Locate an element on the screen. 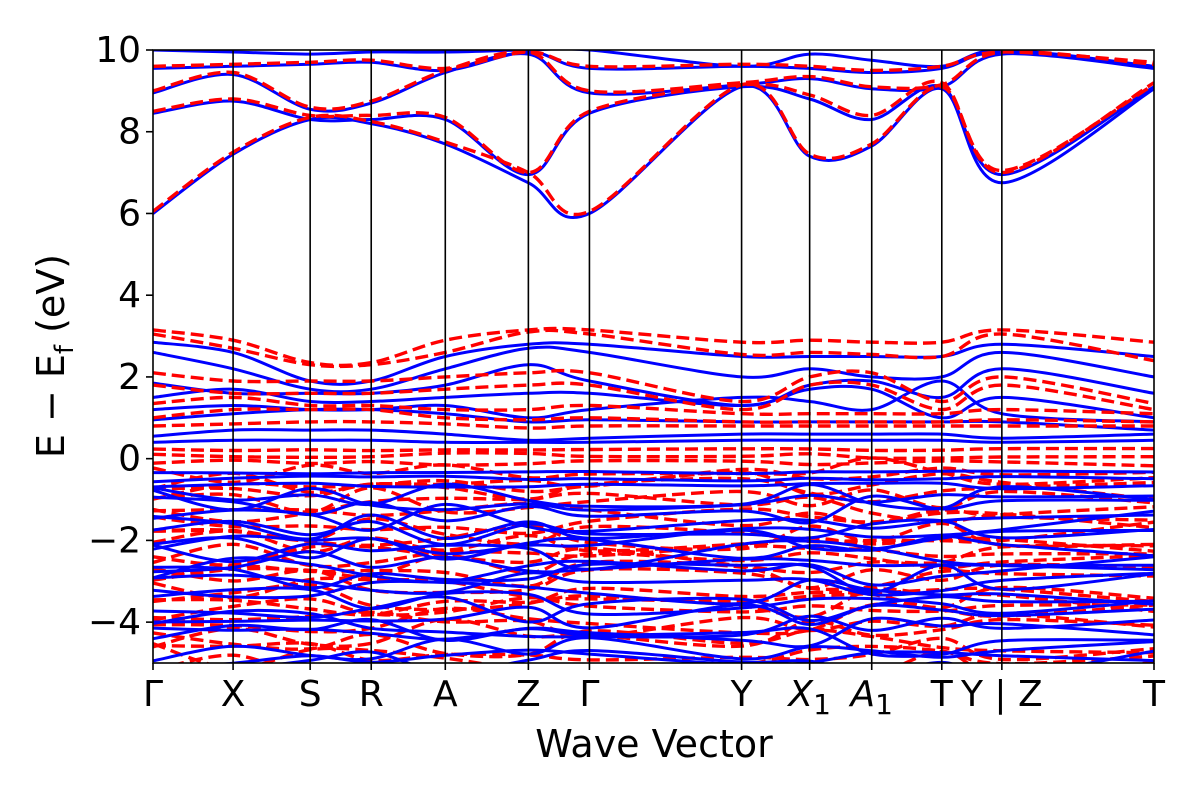 Image resolution: width=1200 pixels, height=800 pixels. y-axis-label-main: E − E is located at coordinates (51, 406).